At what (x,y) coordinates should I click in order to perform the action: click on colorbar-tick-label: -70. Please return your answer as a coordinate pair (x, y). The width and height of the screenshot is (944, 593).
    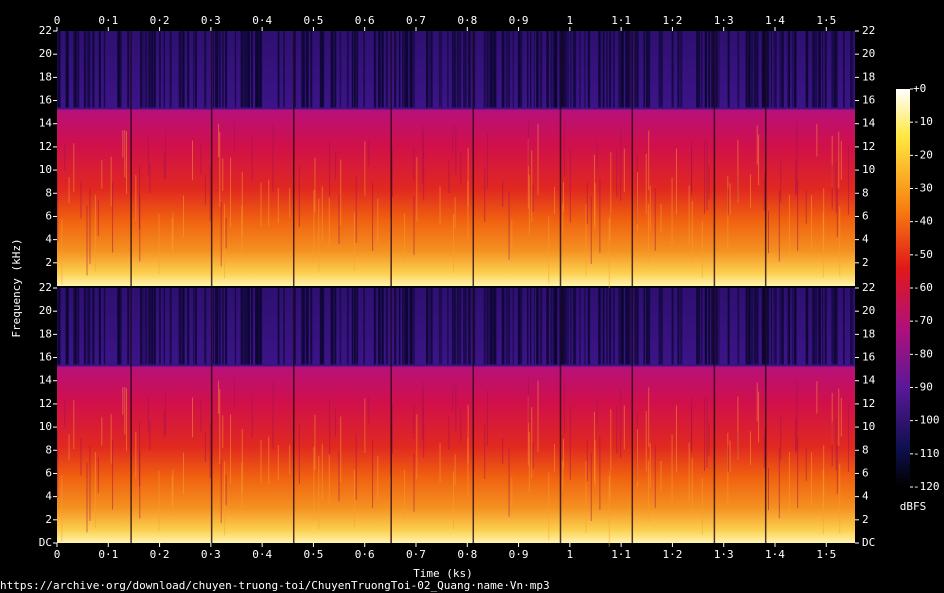
    Looking at the image, I should click on (923, 320).